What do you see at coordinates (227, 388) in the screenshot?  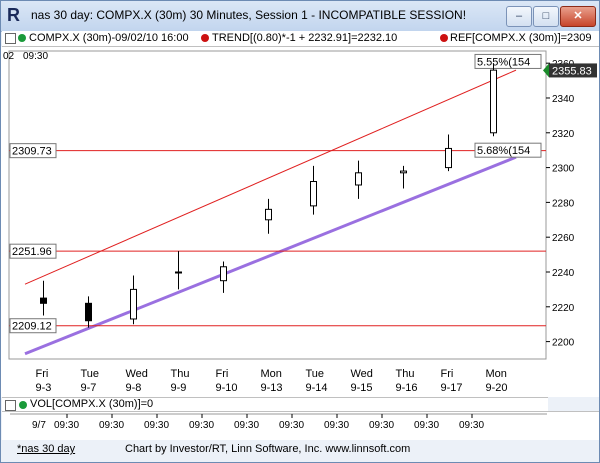 I see `x-date-label: 9-10` at bounding box center [227, 388].